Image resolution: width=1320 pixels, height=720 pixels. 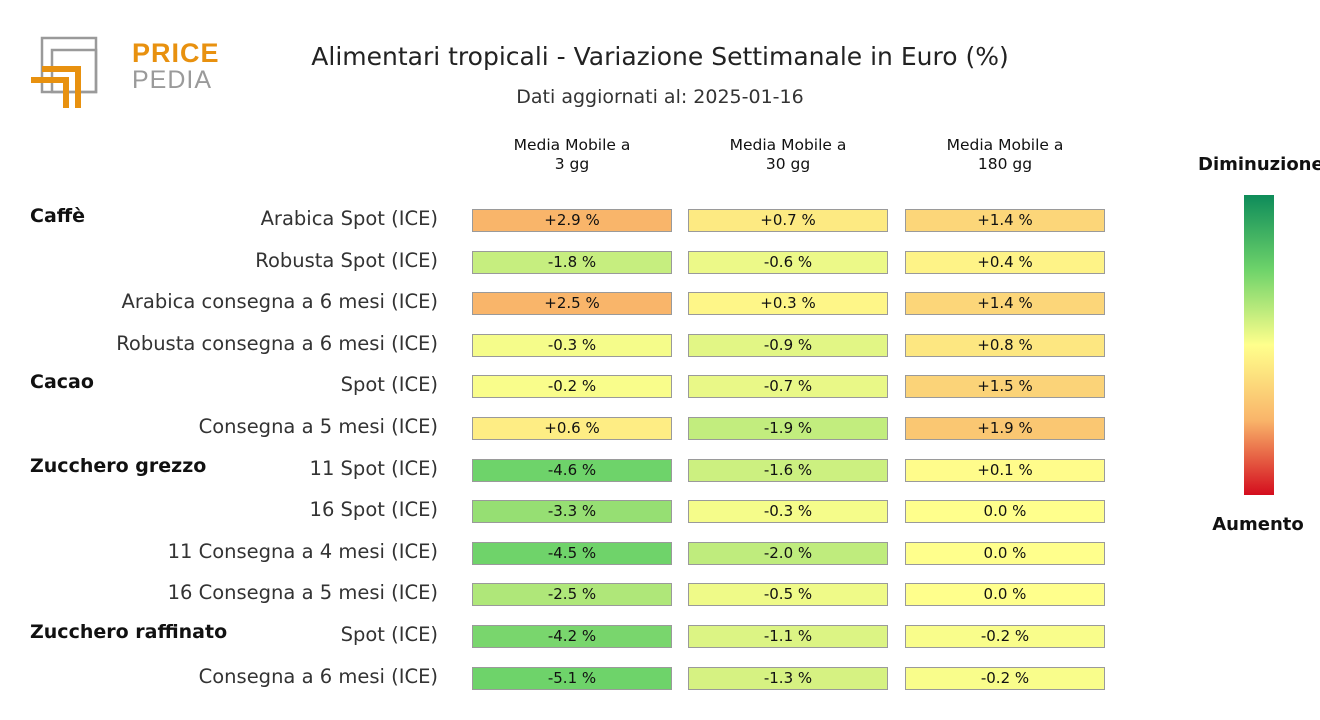 What do you see at coordinates (788, 636) in the screenshot?
I see `heatmap-cell: -1.1 %` at bounding box center [788, 636].